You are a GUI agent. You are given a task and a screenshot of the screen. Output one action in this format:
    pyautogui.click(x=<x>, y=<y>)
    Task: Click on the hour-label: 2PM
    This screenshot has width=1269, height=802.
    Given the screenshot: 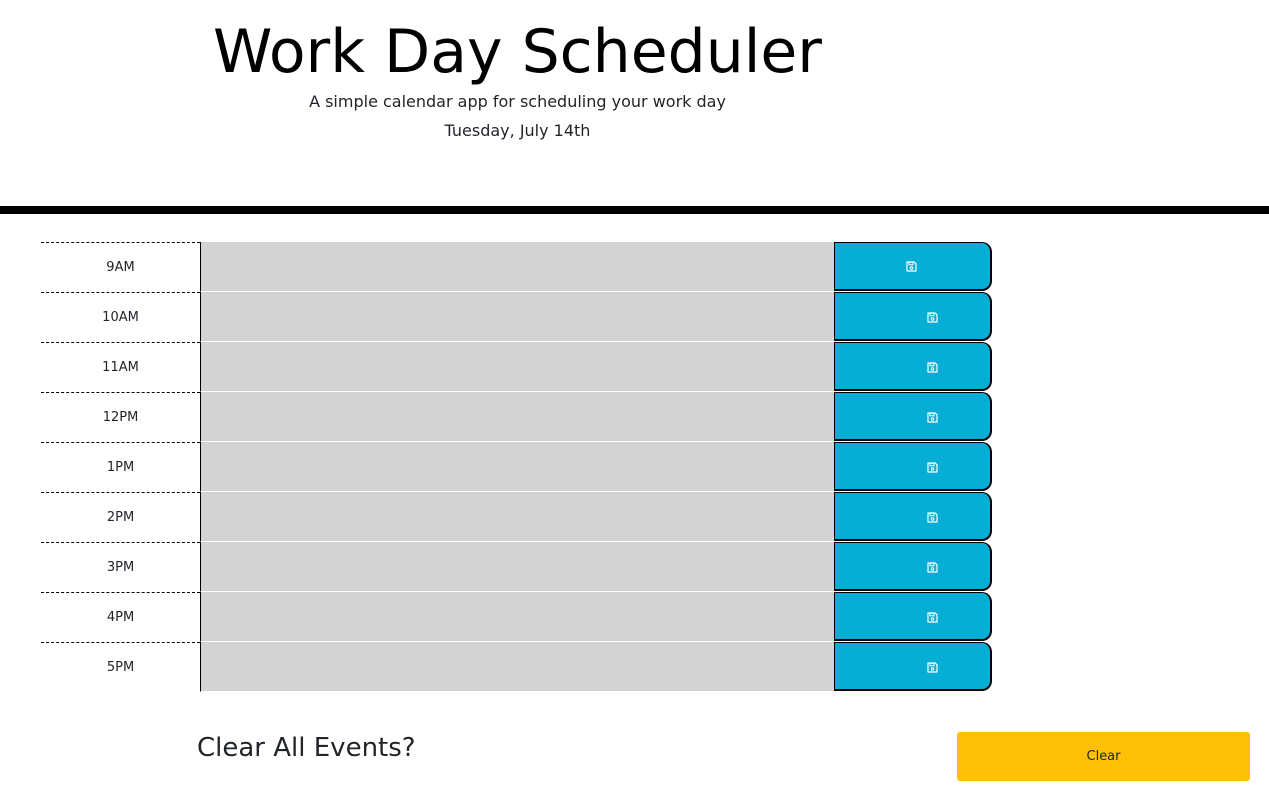 What is the action you would take?
    pyautogui.click(x=120, y=517)
    